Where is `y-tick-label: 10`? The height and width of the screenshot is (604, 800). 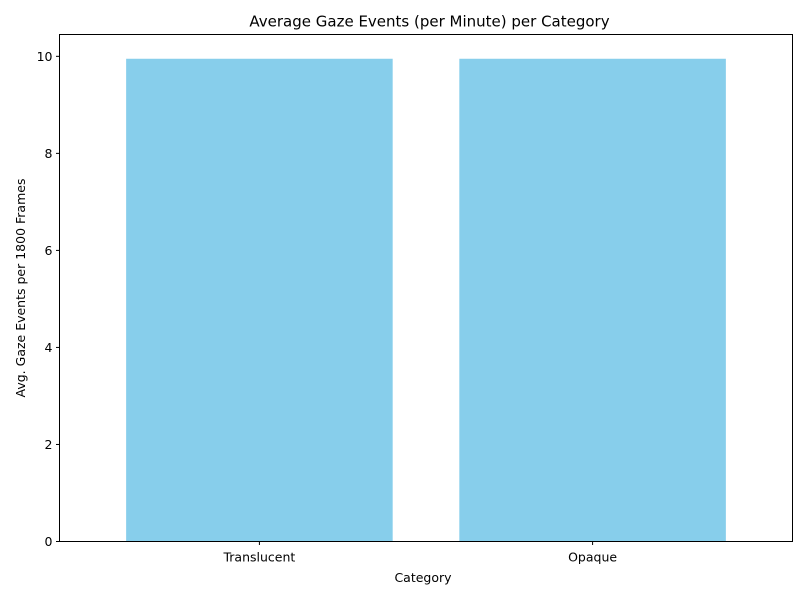
y-tick-label: 10 is located at coordinates (45, 56).